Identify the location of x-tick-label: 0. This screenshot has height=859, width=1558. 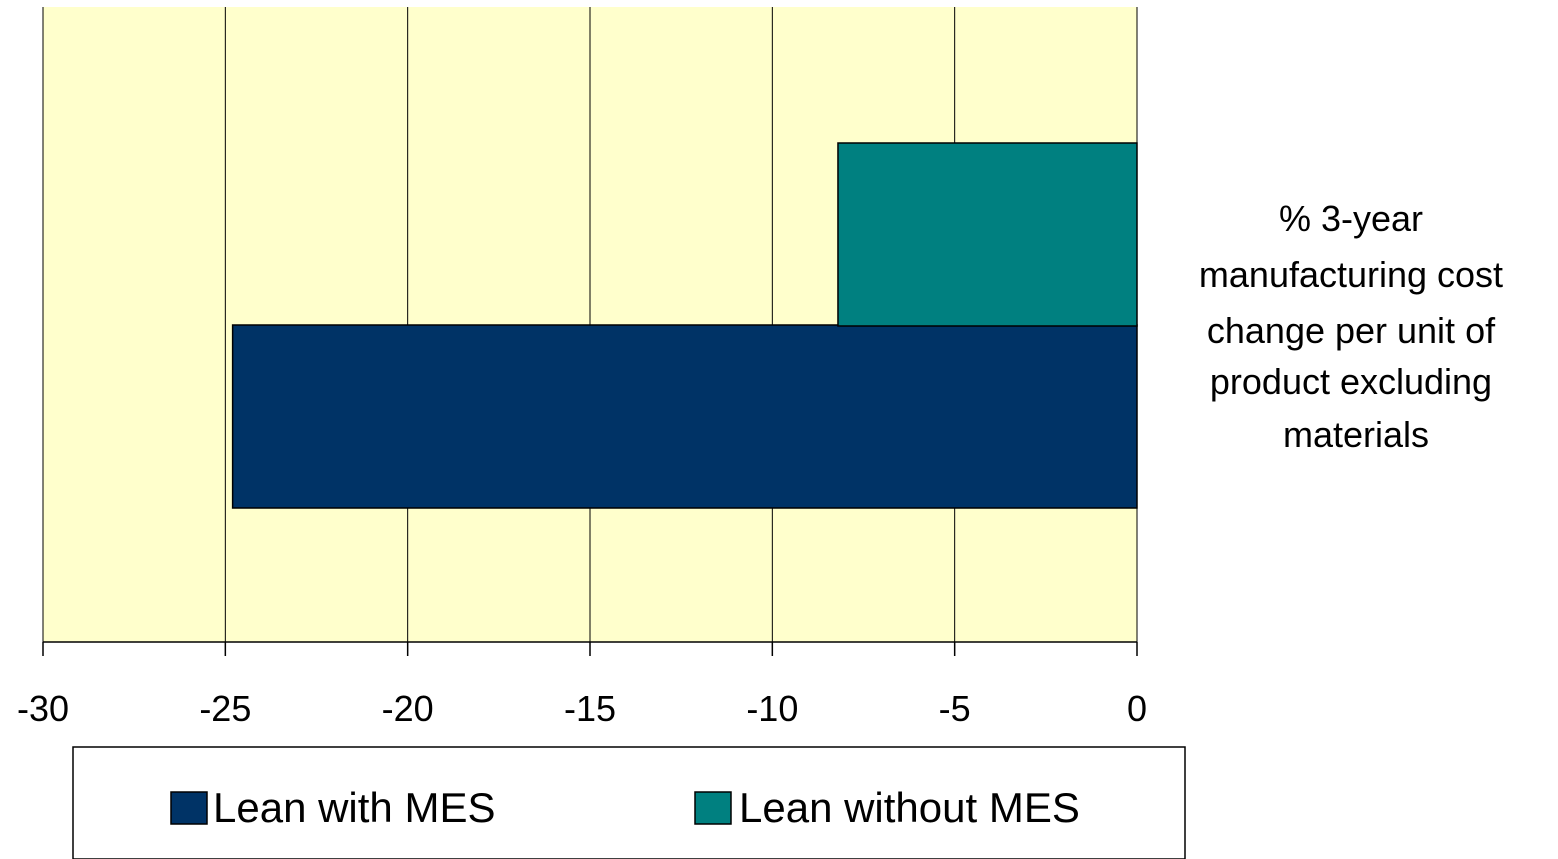
(1137, 708).